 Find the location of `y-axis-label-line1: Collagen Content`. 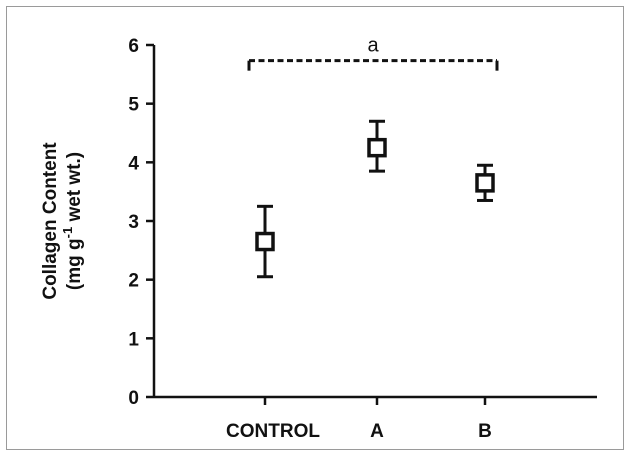

y-axis-label-line1: Collagen Content is located at coordinates (50, 221).